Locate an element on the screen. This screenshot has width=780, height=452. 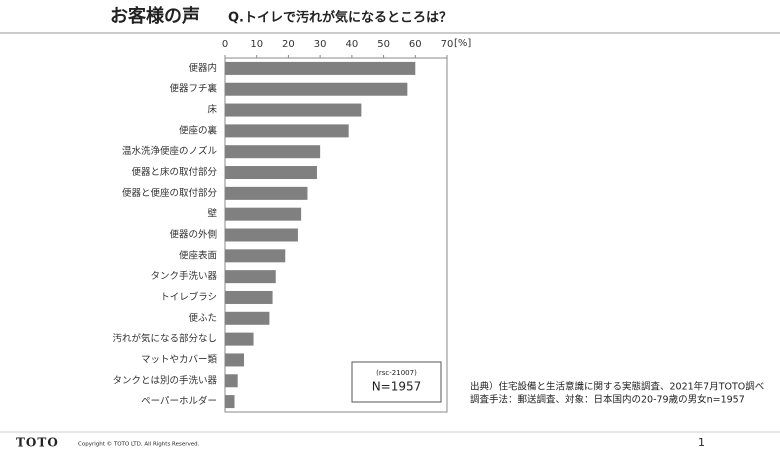
y-tick-label: 便ふた is located at coordinates (202, 318).